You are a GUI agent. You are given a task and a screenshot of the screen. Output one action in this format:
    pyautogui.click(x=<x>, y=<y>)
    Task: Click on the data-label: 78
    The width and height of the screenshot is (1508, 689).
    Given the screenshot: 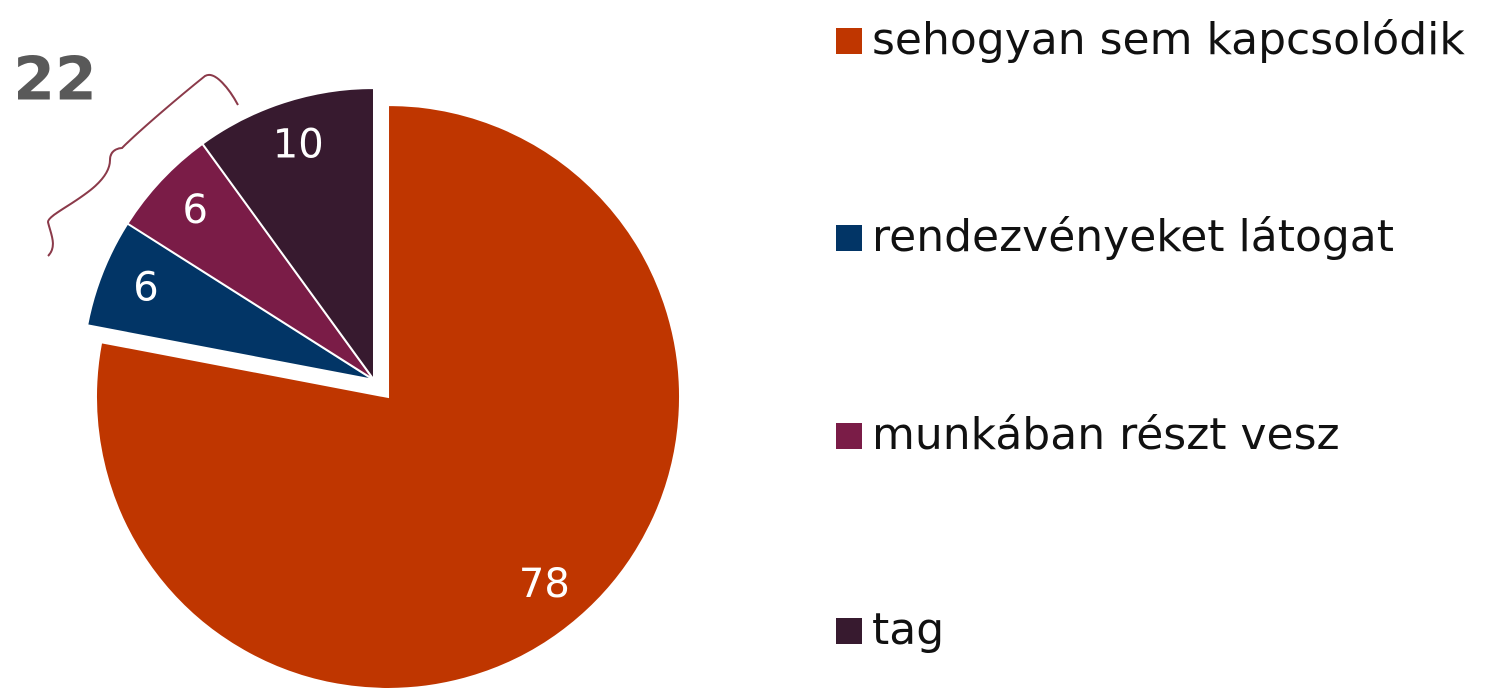 What is the action you would take?
    pyautogui.click(x=544, y=584)
    